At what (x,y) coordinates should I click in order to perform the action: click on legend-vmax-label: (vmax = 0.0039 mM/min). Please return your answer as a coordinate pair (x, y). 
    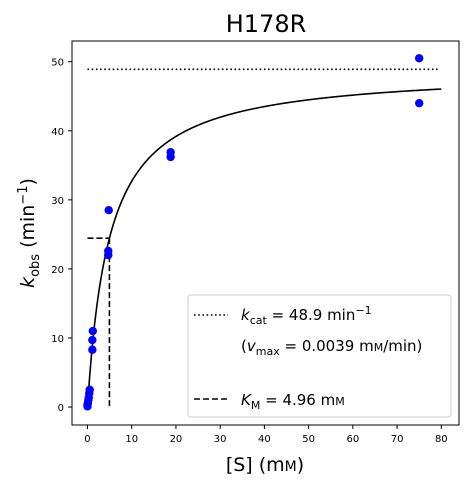
    Looking at the image, I should click on (331, 347).